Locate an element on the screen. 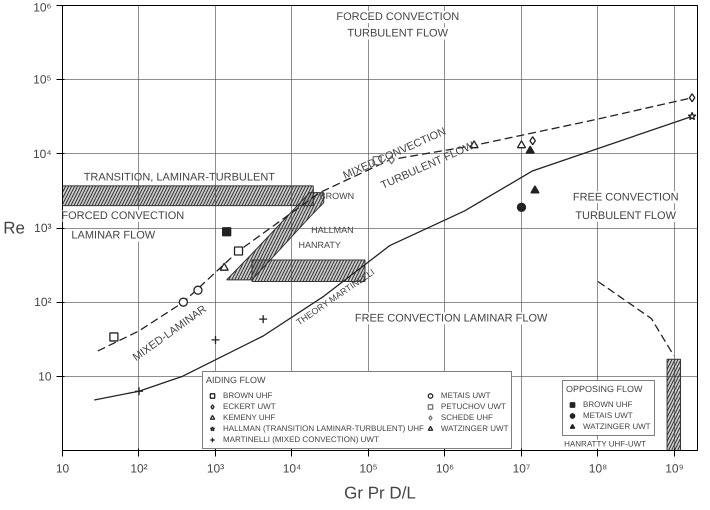  x-axis-title: Gr Pr D/L is located at coordinates (380, 493).